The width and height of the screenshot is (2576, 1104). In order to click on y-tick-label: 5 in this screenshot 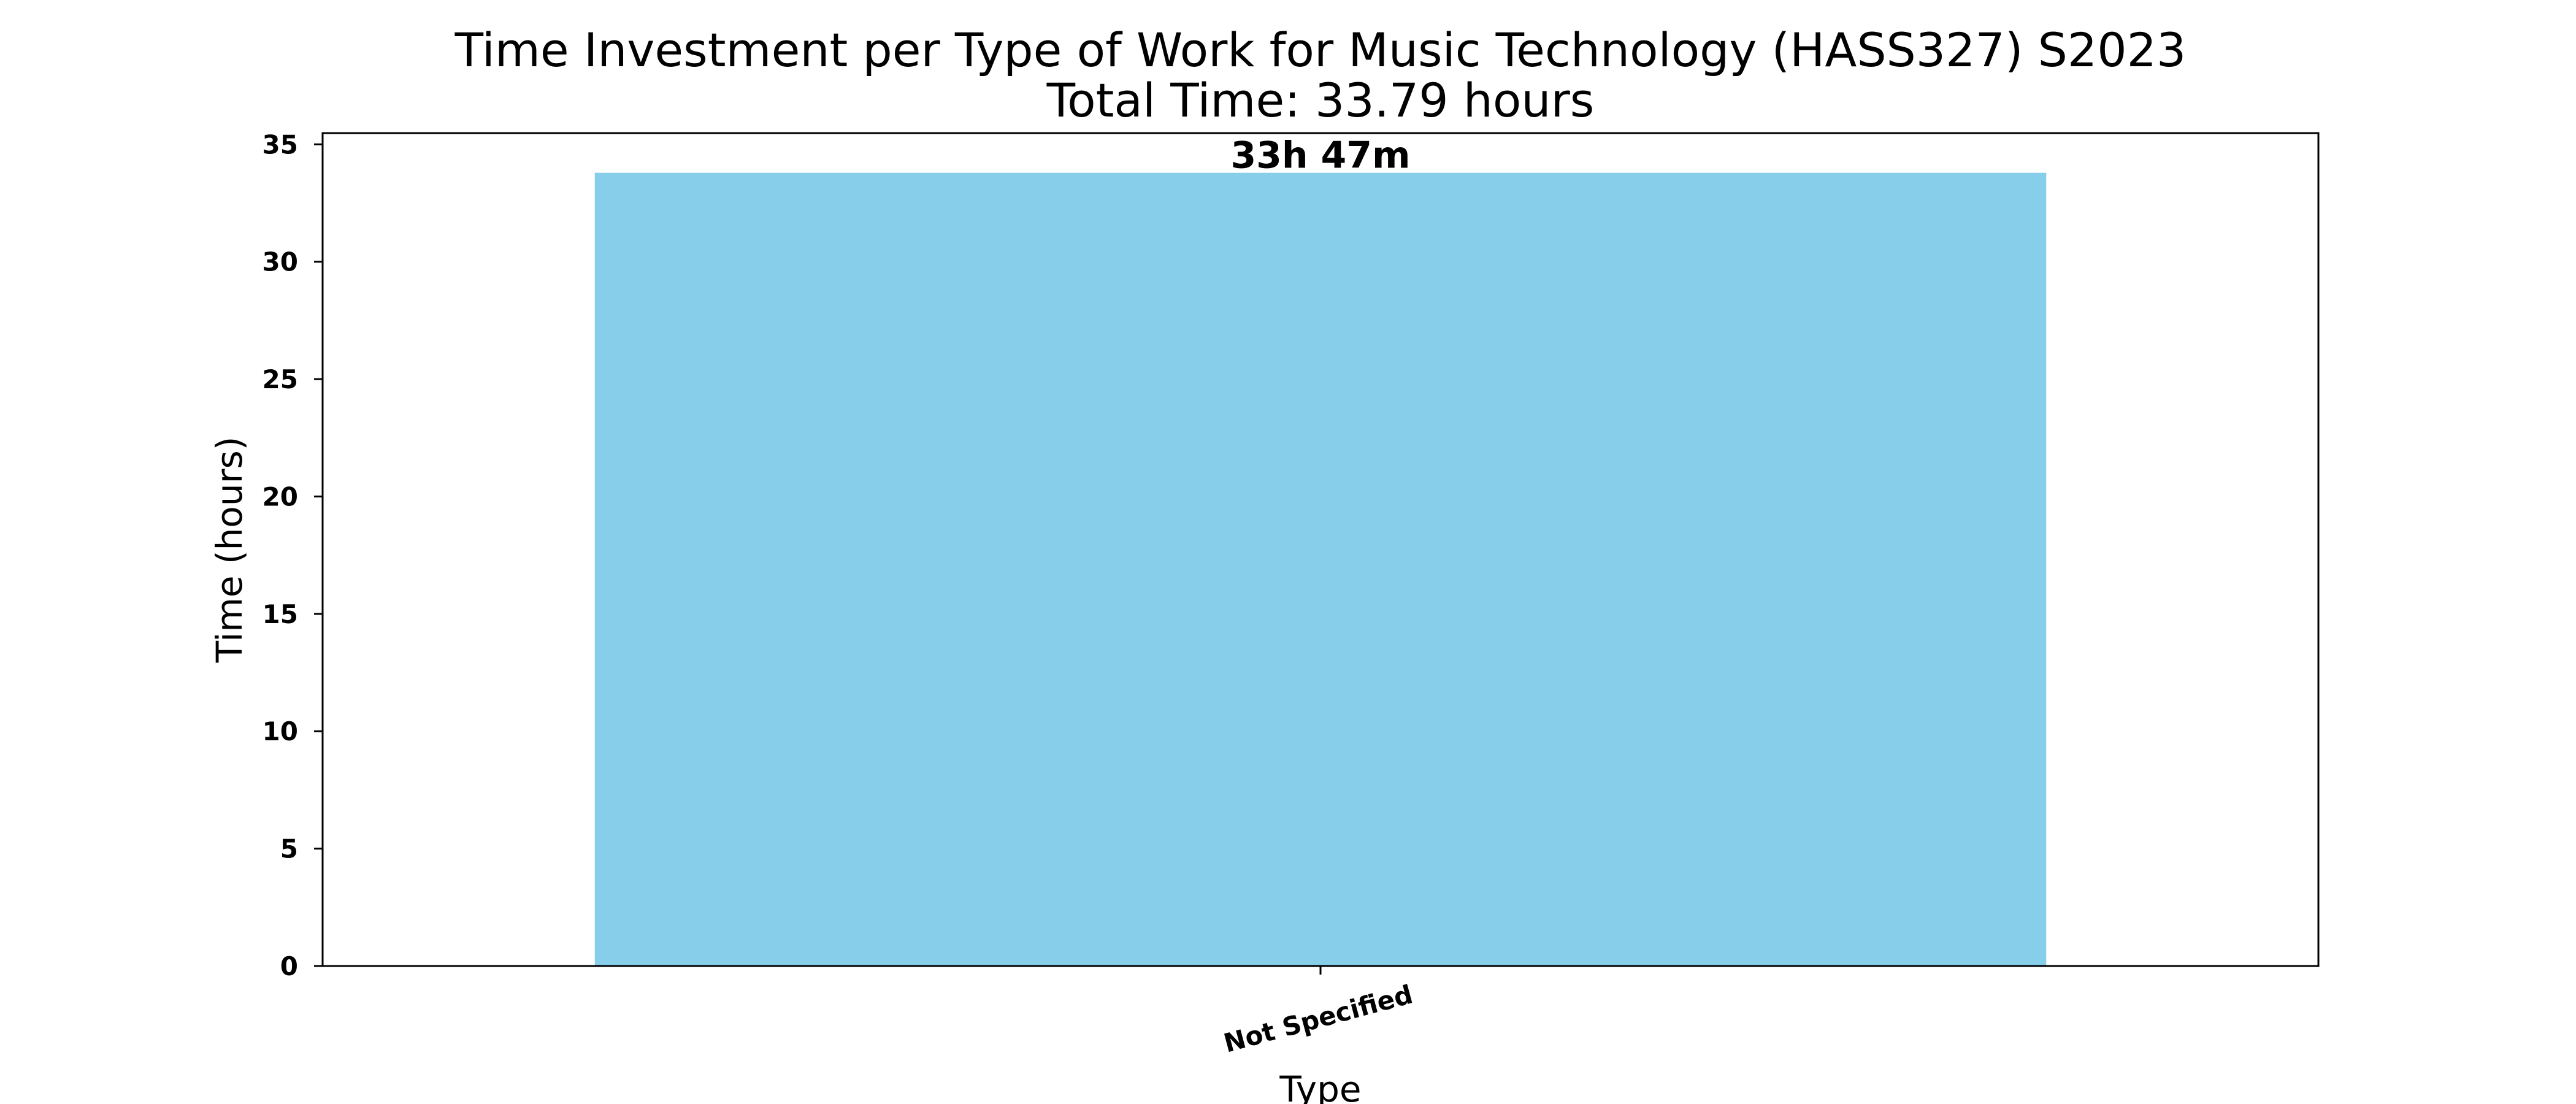, I will do `click(289, 849)`.